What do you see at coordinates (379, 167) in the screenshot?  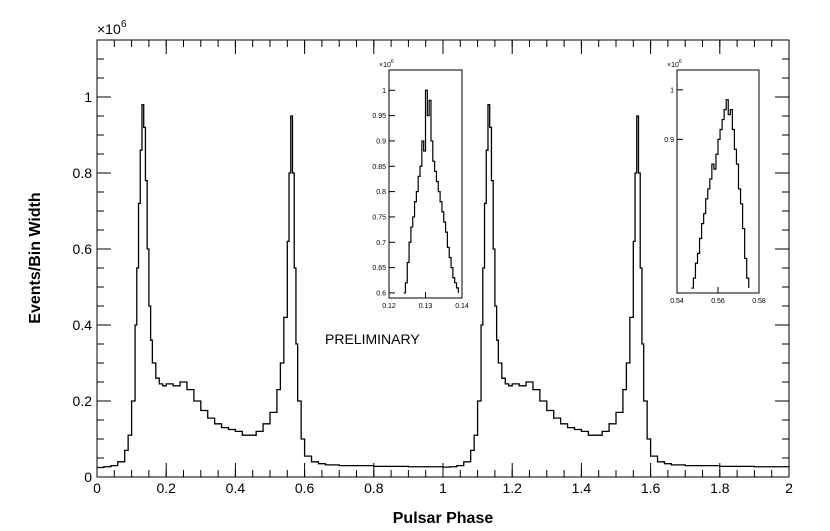 I see `inset-y-tick-label: 0.85` at bounding box center [379, 167].